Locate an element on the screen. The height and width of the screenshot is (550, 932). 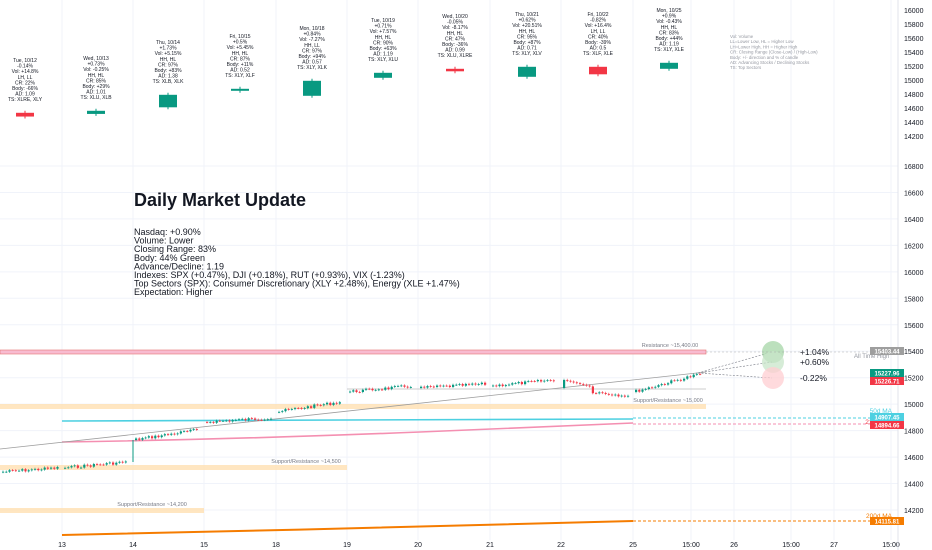
daily-stat-line: TS: XLB, XLK is located at coordinates (169, 82).